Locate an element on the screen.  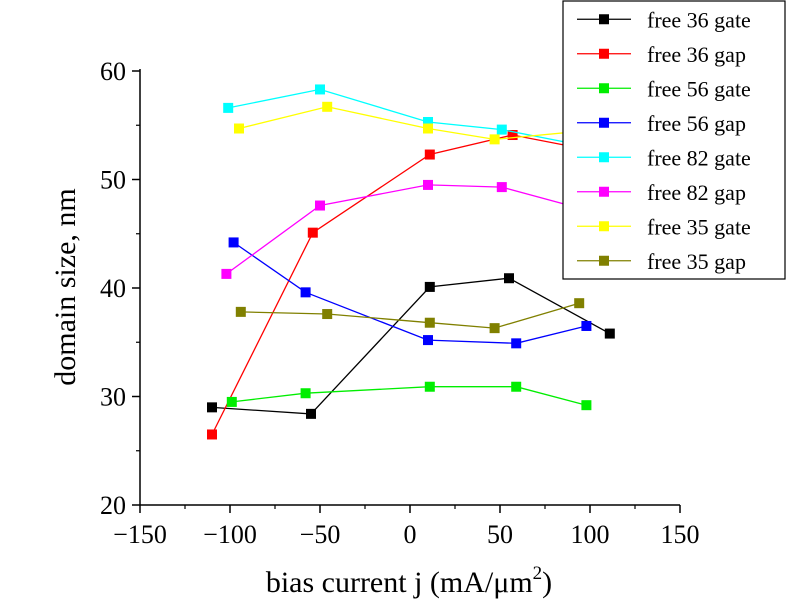
series-free-82-gap is located at coordinates (410, 229).